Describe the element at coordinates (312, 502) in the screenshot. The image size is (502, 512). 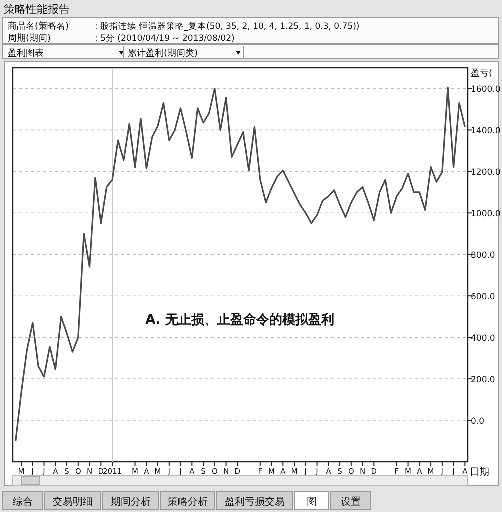
I see `text: 图` at that location.